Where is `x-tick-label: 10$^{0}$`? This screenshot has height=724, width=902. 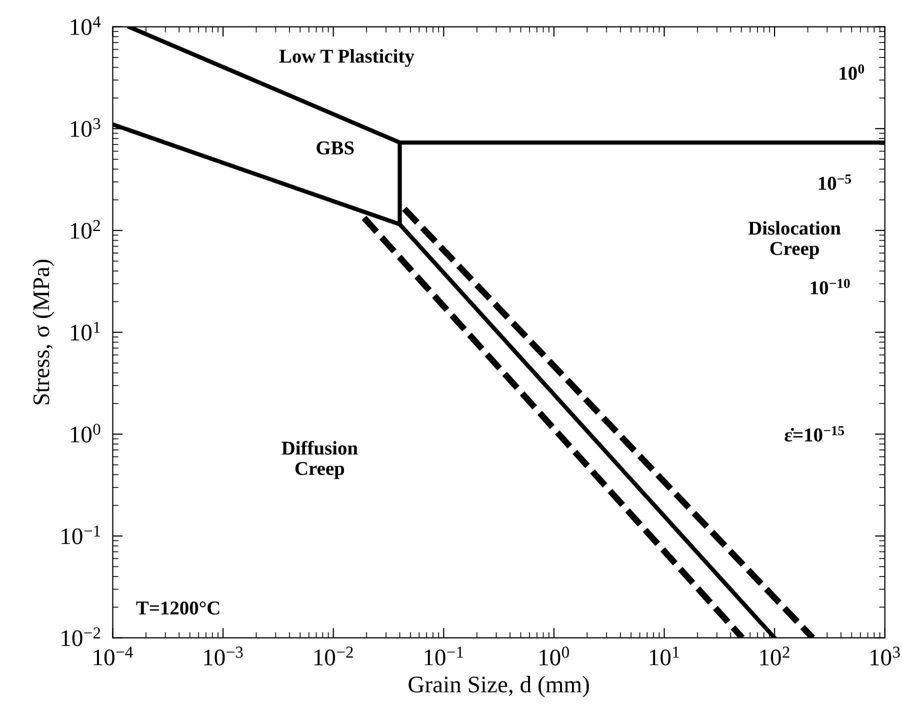
x-tick-label: 10$^{0}$ is located at coordinates (554, 656).